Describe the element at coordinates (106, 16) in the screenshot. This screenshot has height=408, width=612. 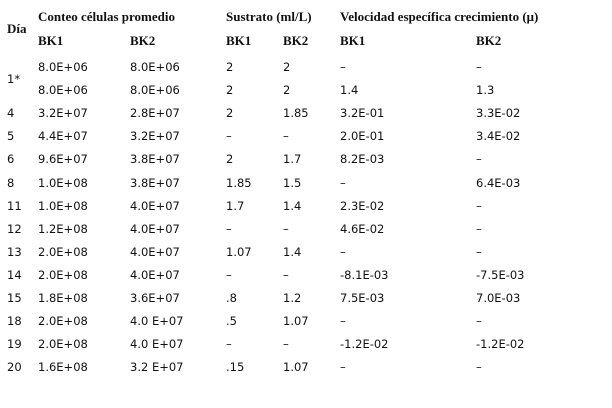
I see `group-header: Conteo células promedio` at that location.